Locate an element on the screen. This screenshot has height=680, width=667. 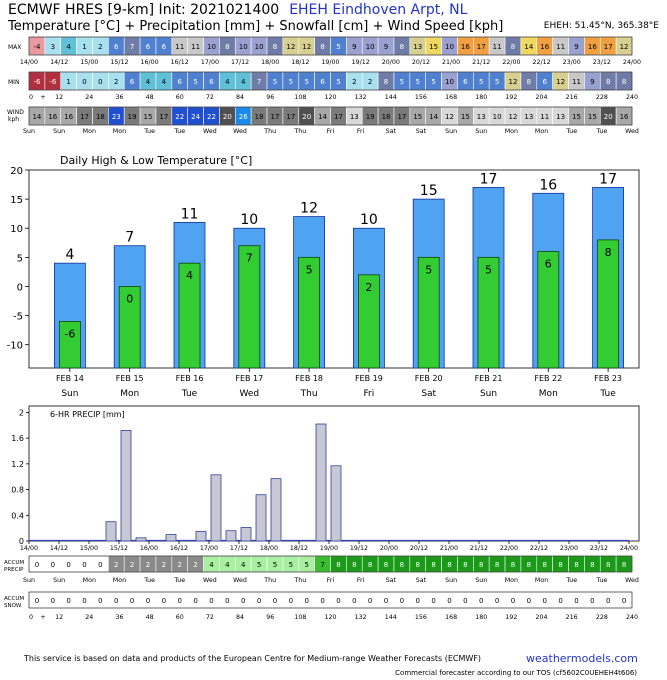
temp-date-label: FEB 21 is located at coordinates (489, 378).